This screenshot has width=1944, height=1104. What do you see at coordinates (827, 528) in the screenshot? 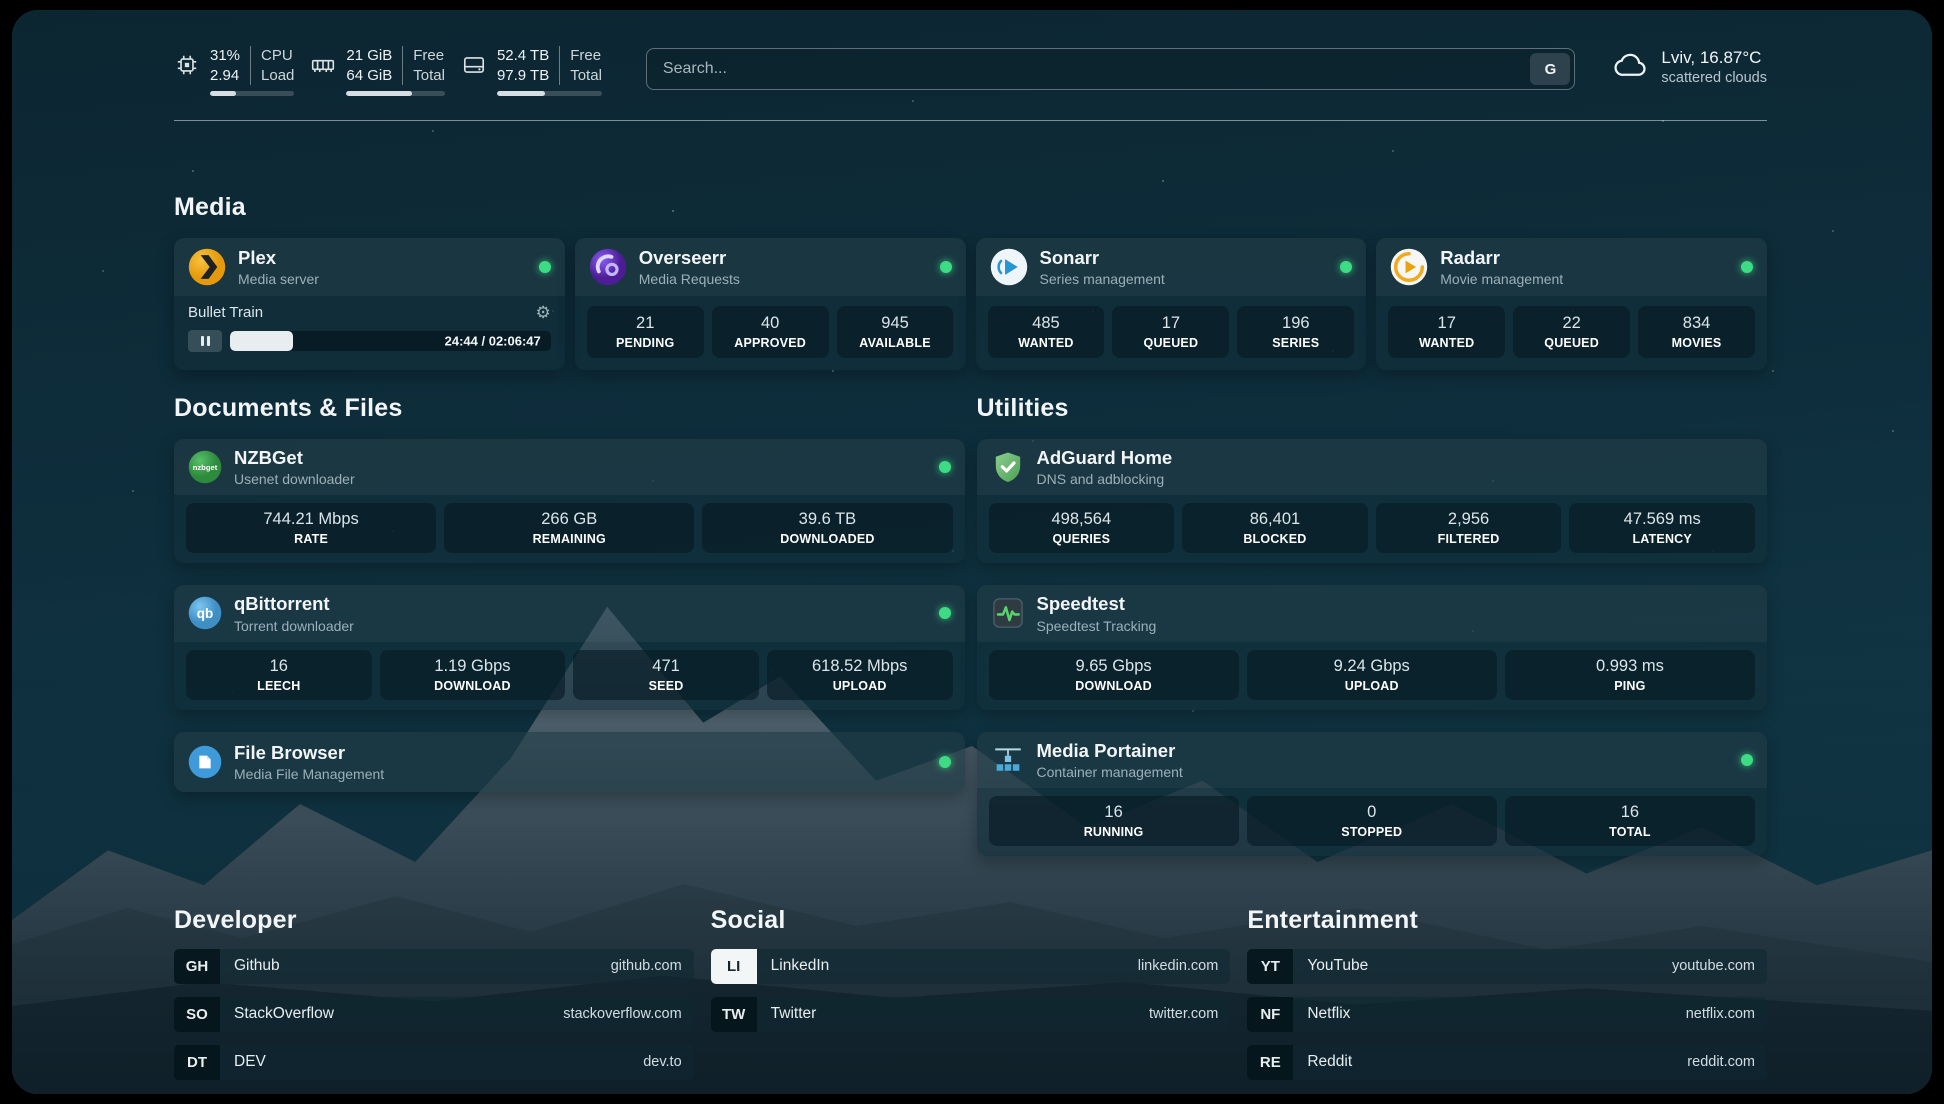
I see `stat-downloaded: 39.6 TB DOWNLOADED` at bounding box center [827, 528].